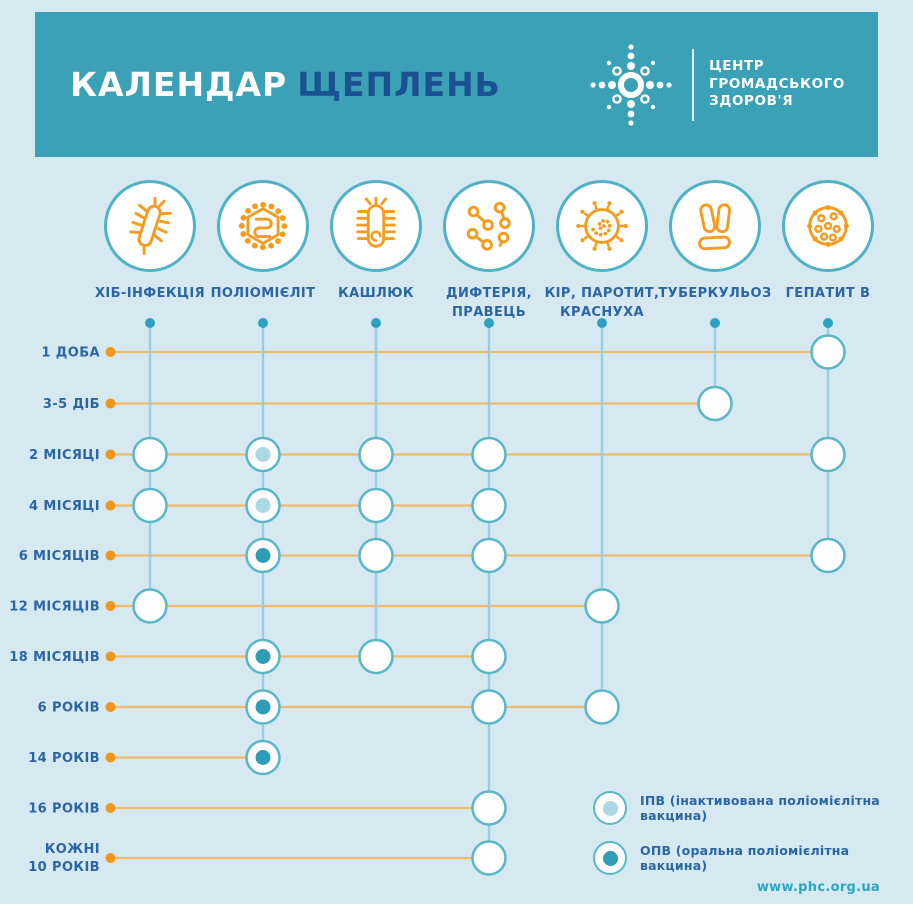  Describe the element at coordinates (610, 858) in the screenshot. I see `opv-marker-icon` at that location.